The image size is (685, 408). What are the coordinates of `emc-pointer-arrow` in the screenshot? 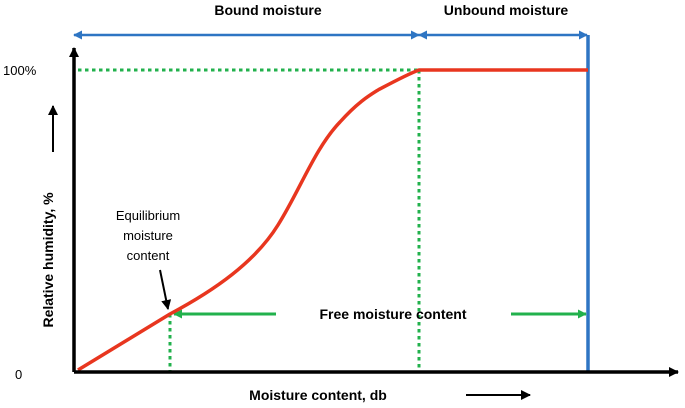 It's located at (165, 289).